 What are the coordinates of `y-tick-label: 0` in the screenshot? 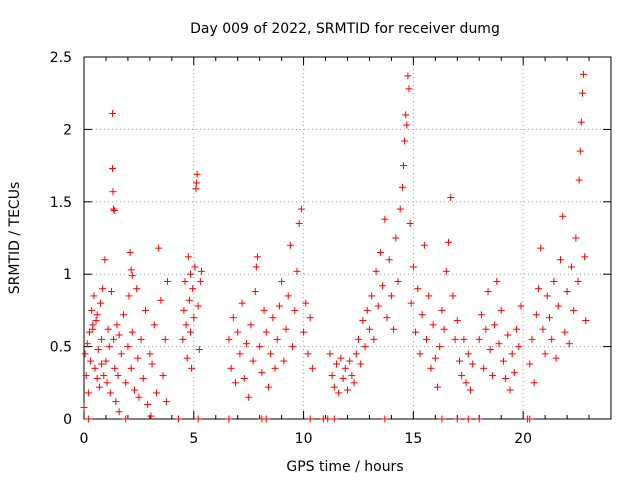 It's located at (67, 420).